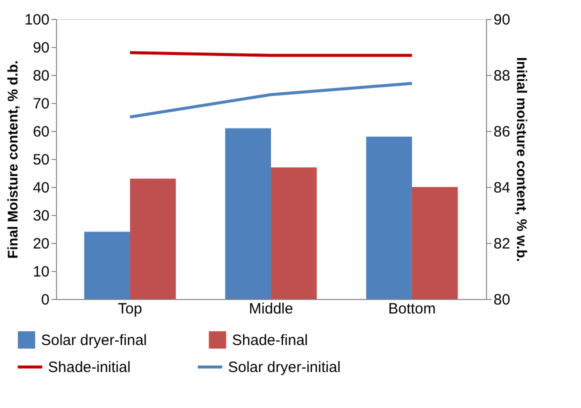  What do you see at coordinates (94, 340) in the screenshot?
I see `legend-label: Solar dryer-final` at bounding box center [94, 340].